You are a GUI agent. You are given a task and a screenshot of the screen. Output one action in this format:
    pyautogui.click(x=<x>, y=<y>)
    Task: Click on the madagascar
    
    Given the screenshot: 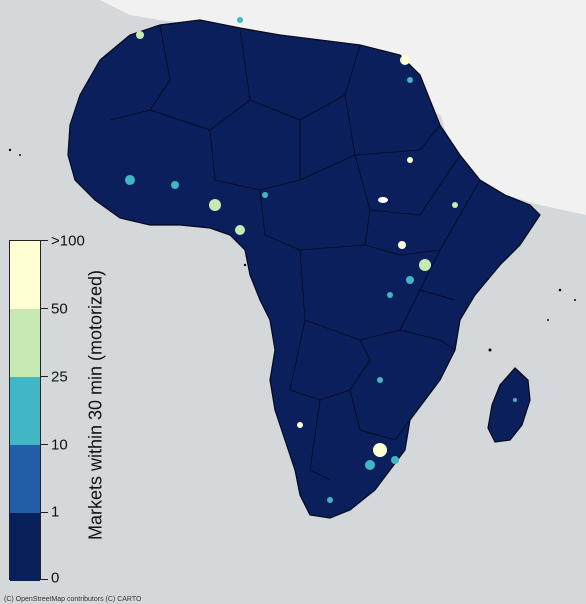 What is the action you would take?
    pyautogui.click(x=509, y=405)
    